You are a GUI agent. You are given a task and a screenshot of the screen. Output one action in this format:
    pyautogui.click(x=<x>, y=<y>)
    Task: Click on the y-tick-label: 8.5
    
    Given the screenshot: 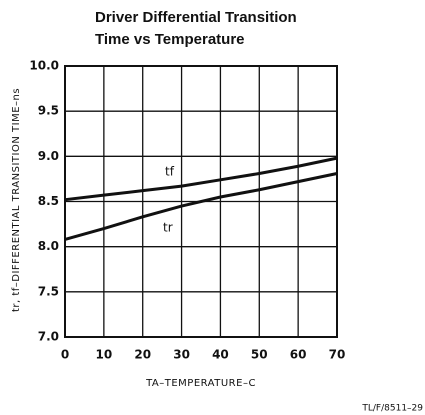 What is the action you would take?
    pyautogui.click(x=48, y=201)
    